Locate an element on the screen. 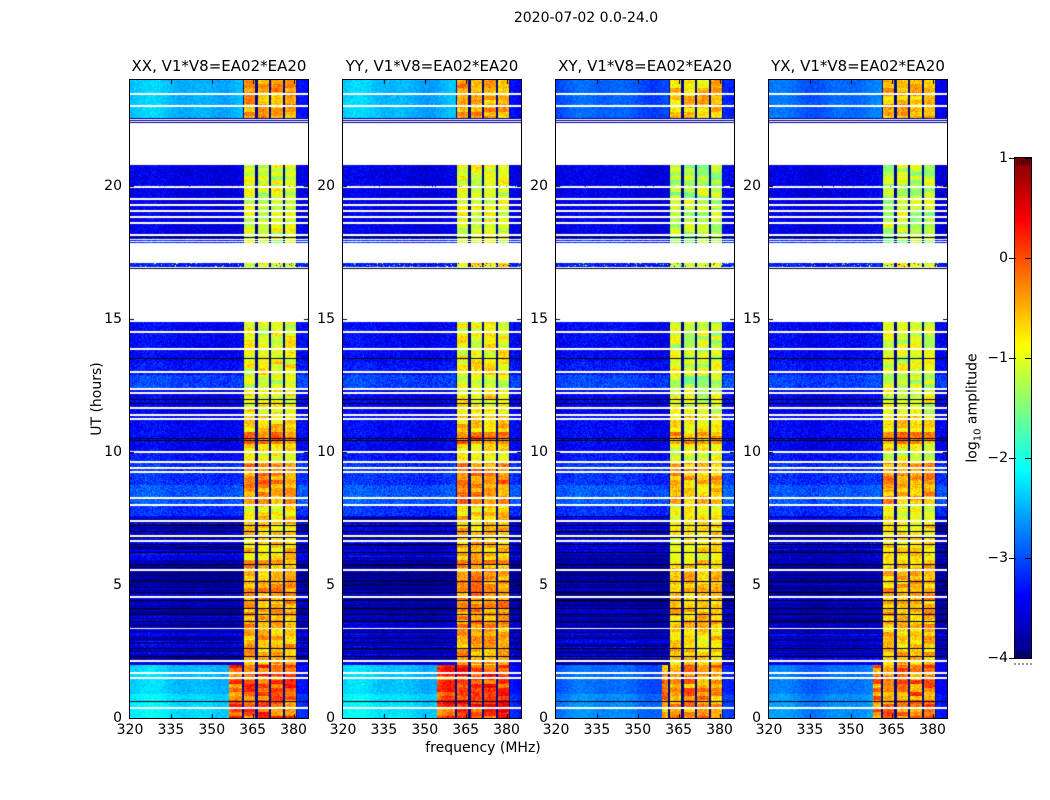  panel-yx is located at coordinates (858, 399).